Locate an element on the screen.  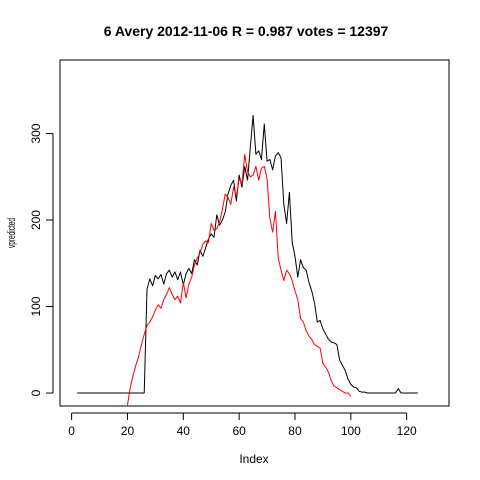
x-tick-label: 0 is located at coordinates (71, 431).